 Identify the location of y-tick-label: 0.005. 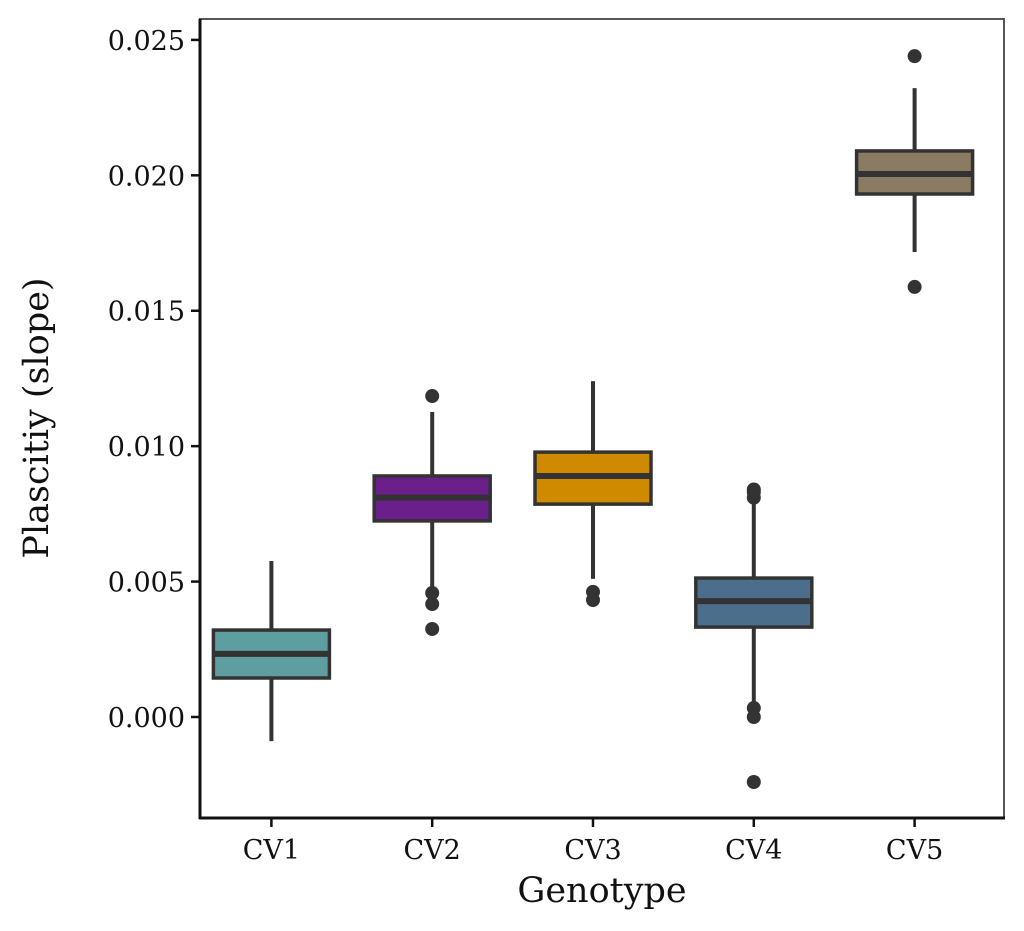
(146, 583).